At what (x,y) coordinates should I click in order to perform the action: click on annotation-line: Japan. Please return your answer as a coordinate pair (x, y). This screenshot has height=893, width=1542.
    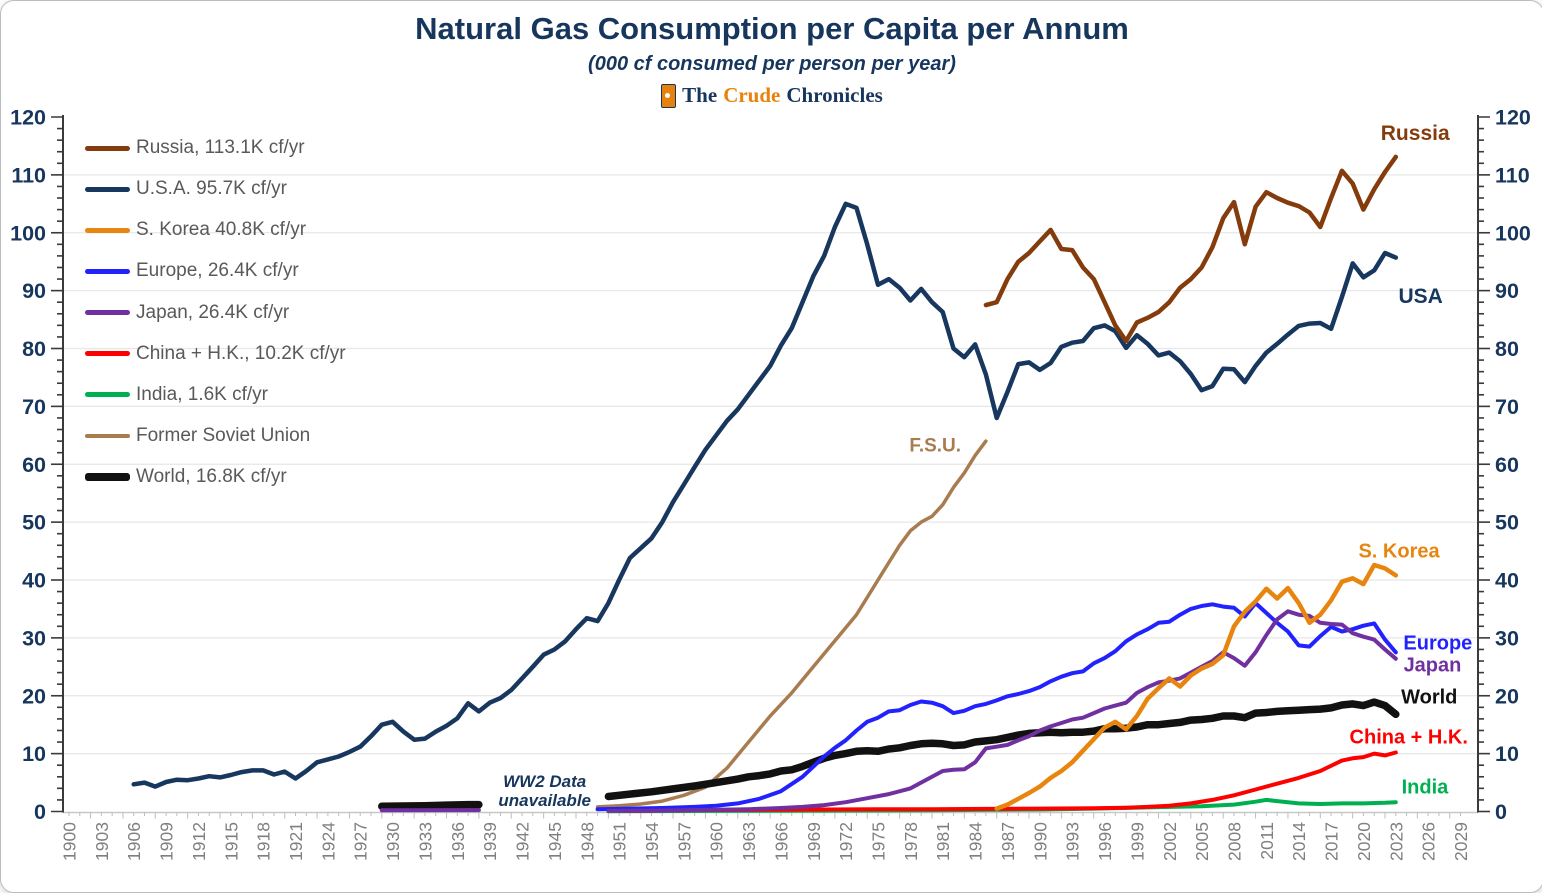
    Looking at the image, I should click on (1433, 665).